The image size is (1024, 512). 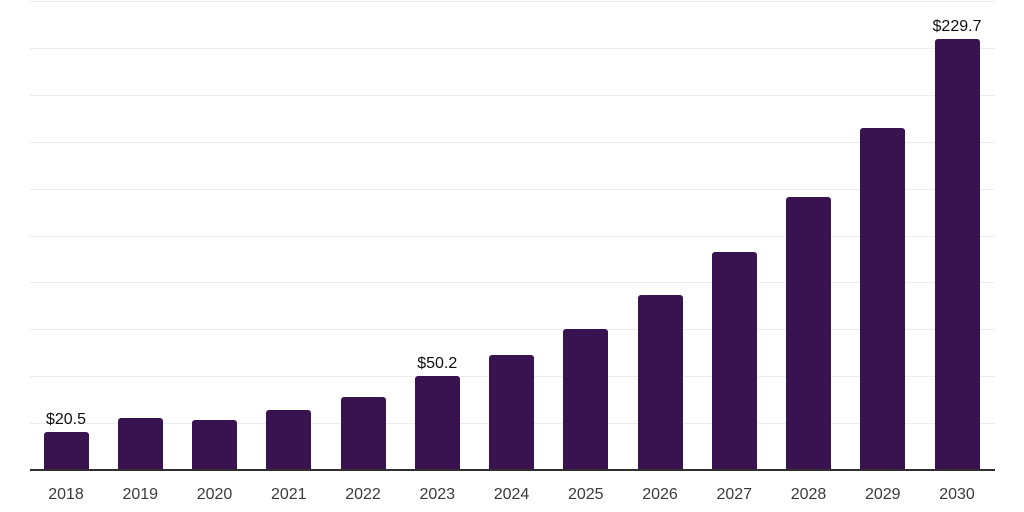 What do you see at coordinates (363, 494) in the screenshot?
I see `x-tick-label-2022: 2022` at bounding box center [363, 494].